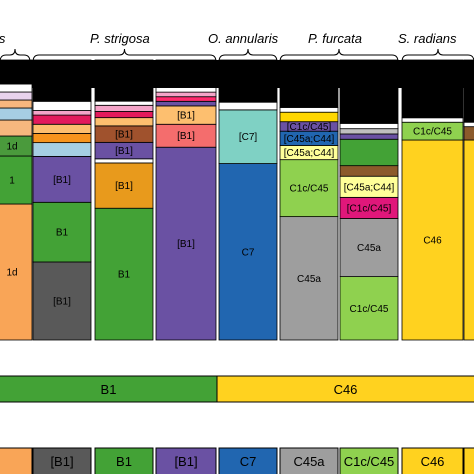  Describe the element at coordinates (346, 389) in the screenshot. I see `band-label: C46` at that location.